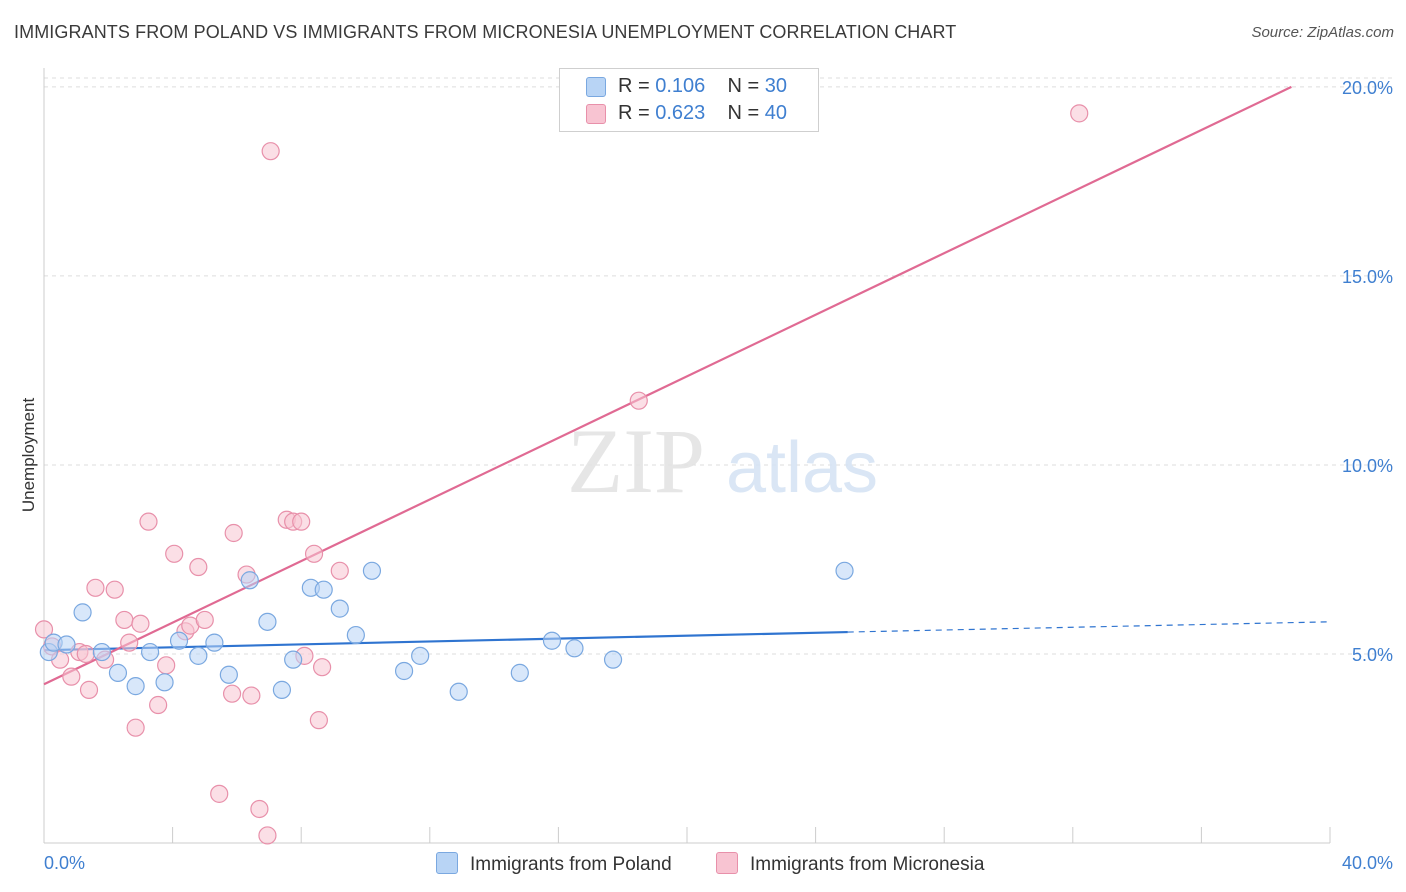 The width and height of the screenshot is (1406, 892). What do you see at coordinates (445, 641) in the screenshot?
I see `poland-trend-line` at bounding box center [445, 641].